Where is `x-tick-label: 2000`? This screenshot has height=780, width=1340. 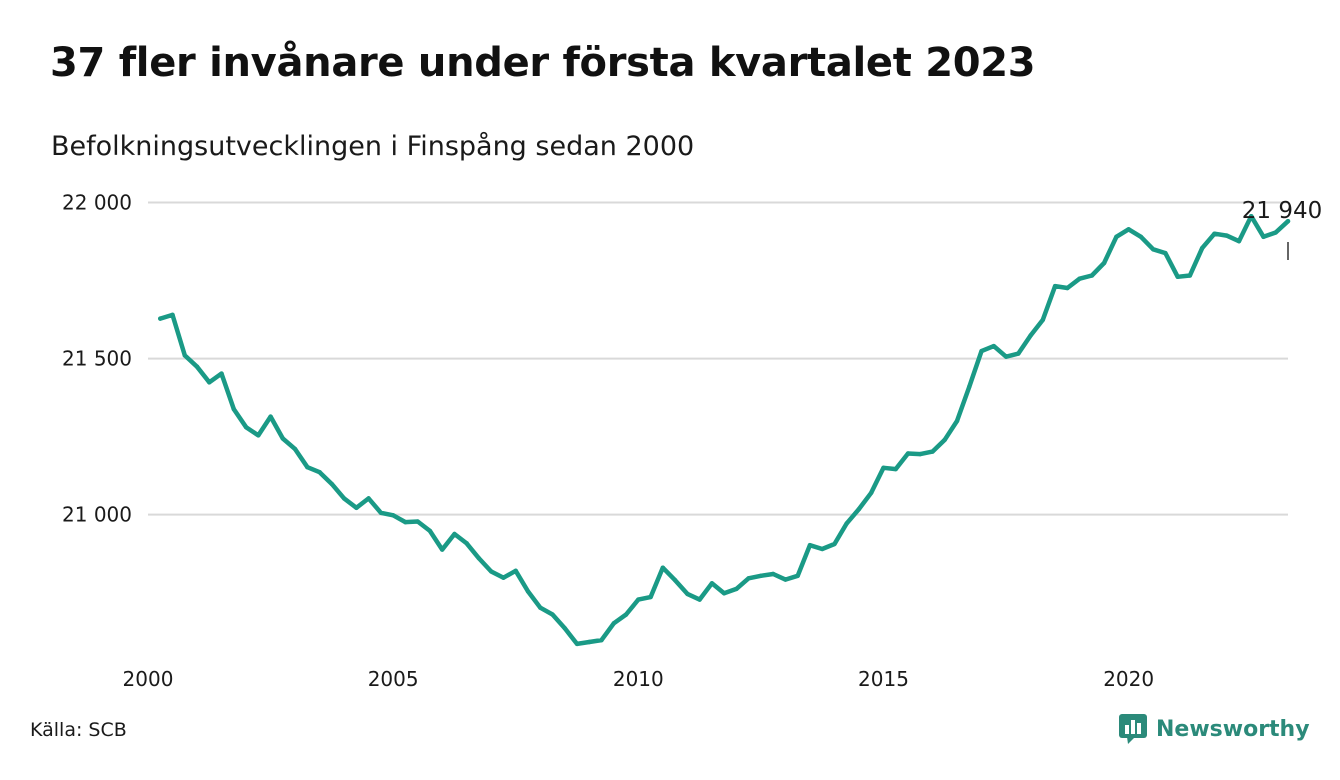
x-tick-label: 2000 is located at coordinates (148, 679).